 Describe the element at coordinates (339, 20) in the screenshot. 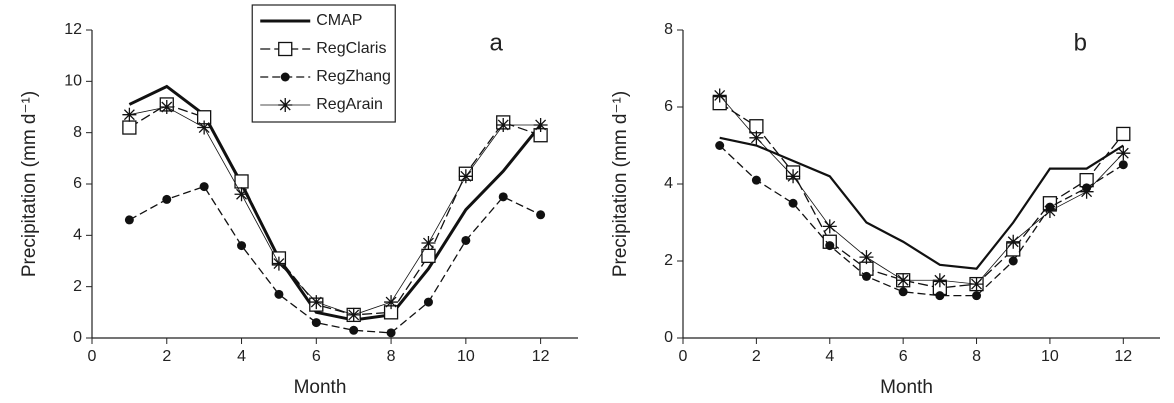

I see `legend-label: CMAP` at that location.